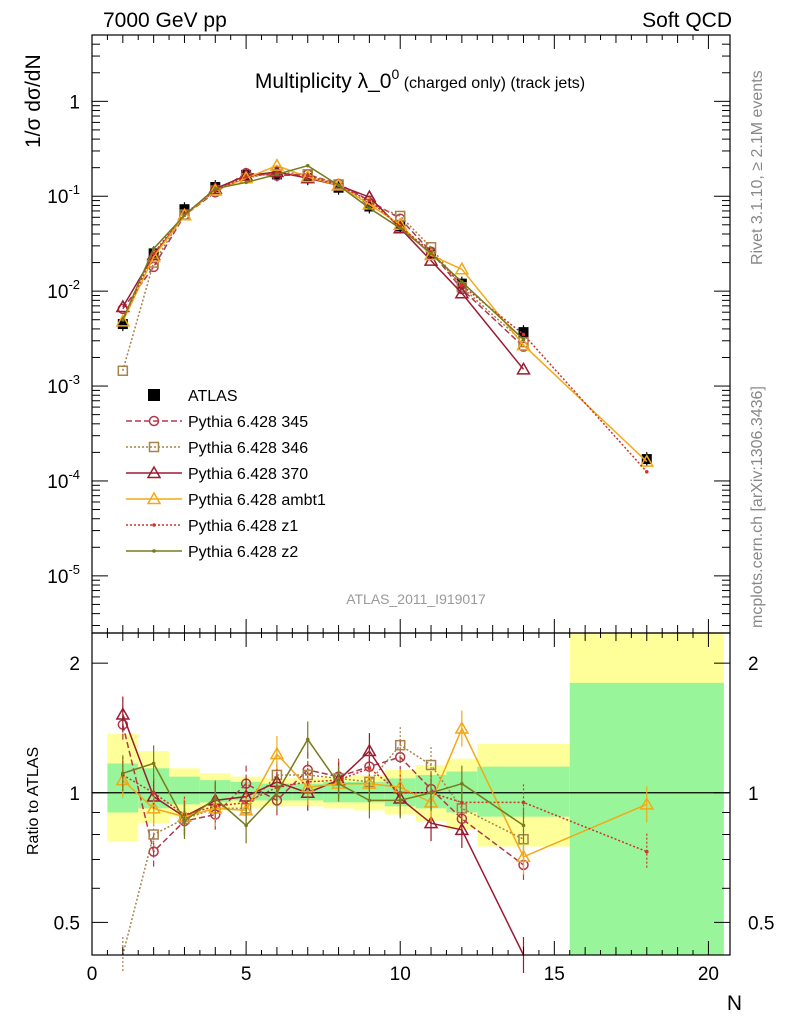 The image size is (786, 1024). What do you see at coordinates (74, 664) in the screenshot?
I see `ratio-y-tick-label-left-2: 2` at bounding box center [74, 664].